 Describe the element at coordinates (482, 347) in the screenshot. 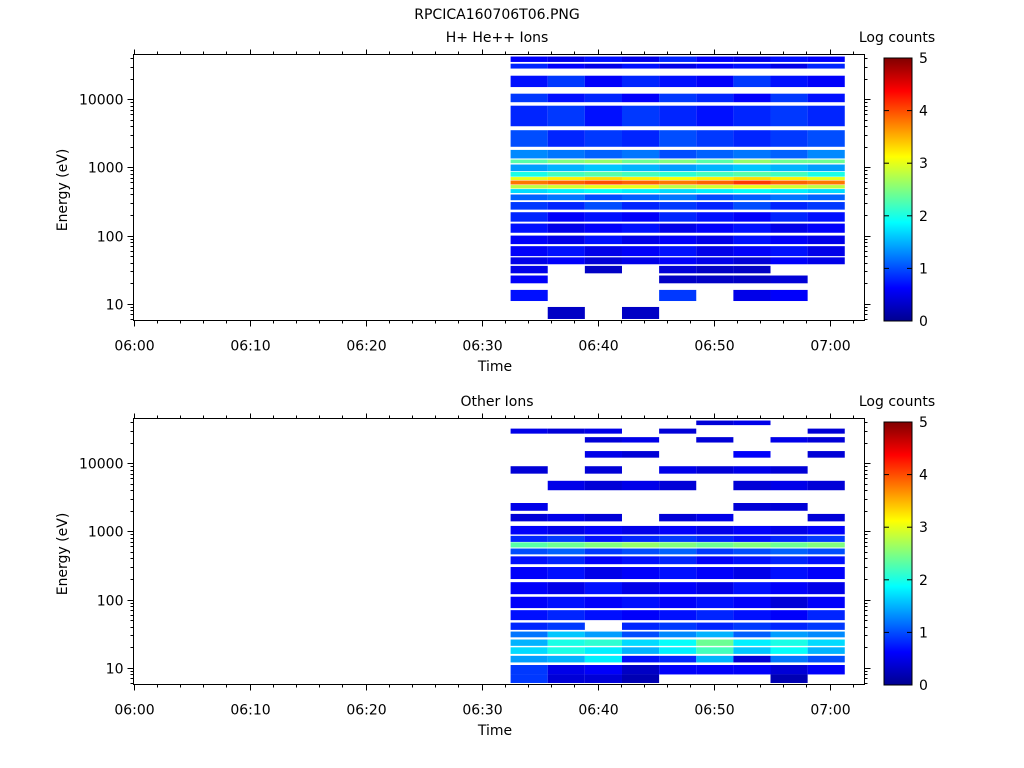

I see `x-tick-label: 06:30` at that location.